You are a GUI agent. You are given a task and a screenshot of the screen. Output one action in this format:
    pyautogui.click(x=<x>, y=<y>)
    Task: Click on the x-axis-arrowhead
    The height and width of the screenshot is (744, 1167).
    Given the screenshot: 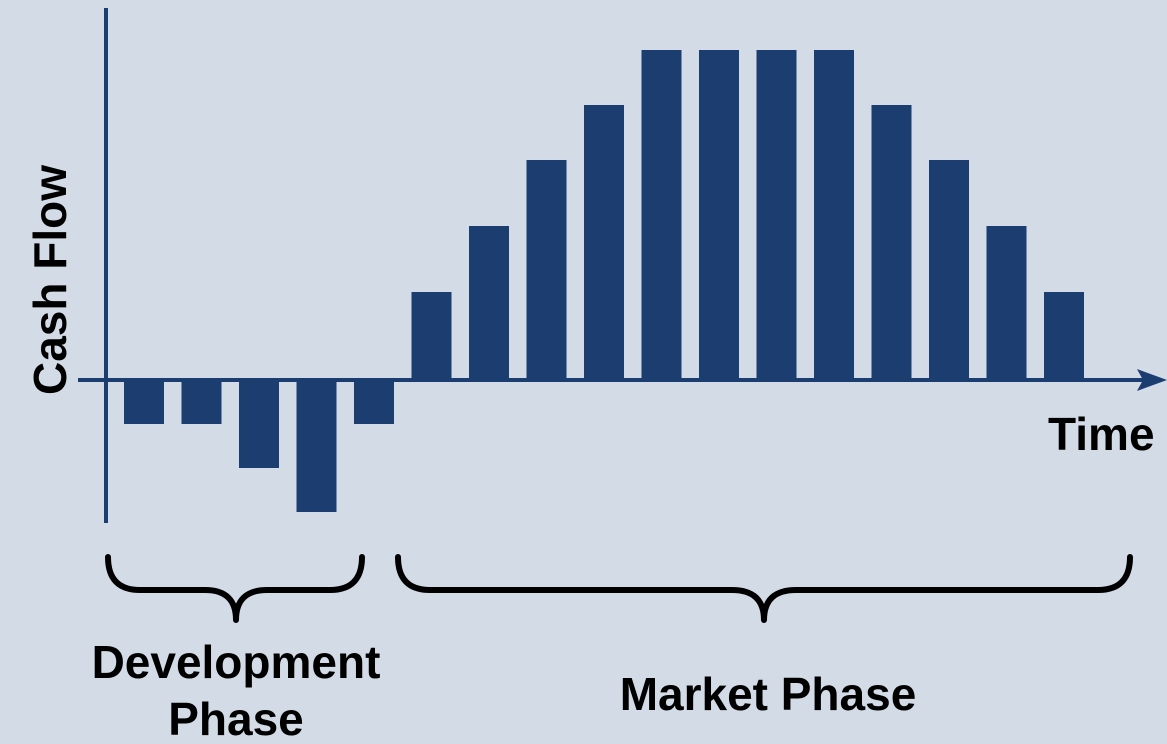 What is the action you would take?
    pyautogui.click(x=1152, y=380)
    